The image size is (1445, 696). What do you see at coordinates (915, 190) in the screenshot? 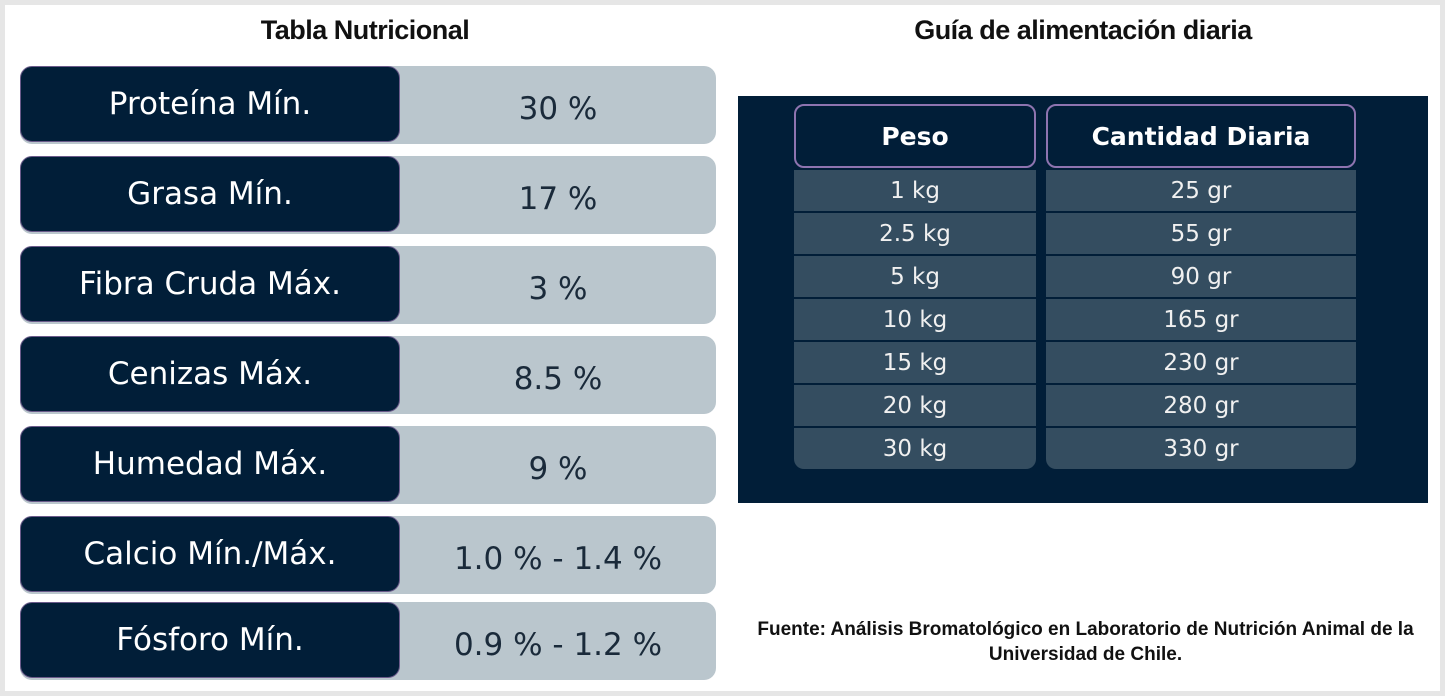
I see `table-cell: 1 kg` at bounding box center [915, 190].